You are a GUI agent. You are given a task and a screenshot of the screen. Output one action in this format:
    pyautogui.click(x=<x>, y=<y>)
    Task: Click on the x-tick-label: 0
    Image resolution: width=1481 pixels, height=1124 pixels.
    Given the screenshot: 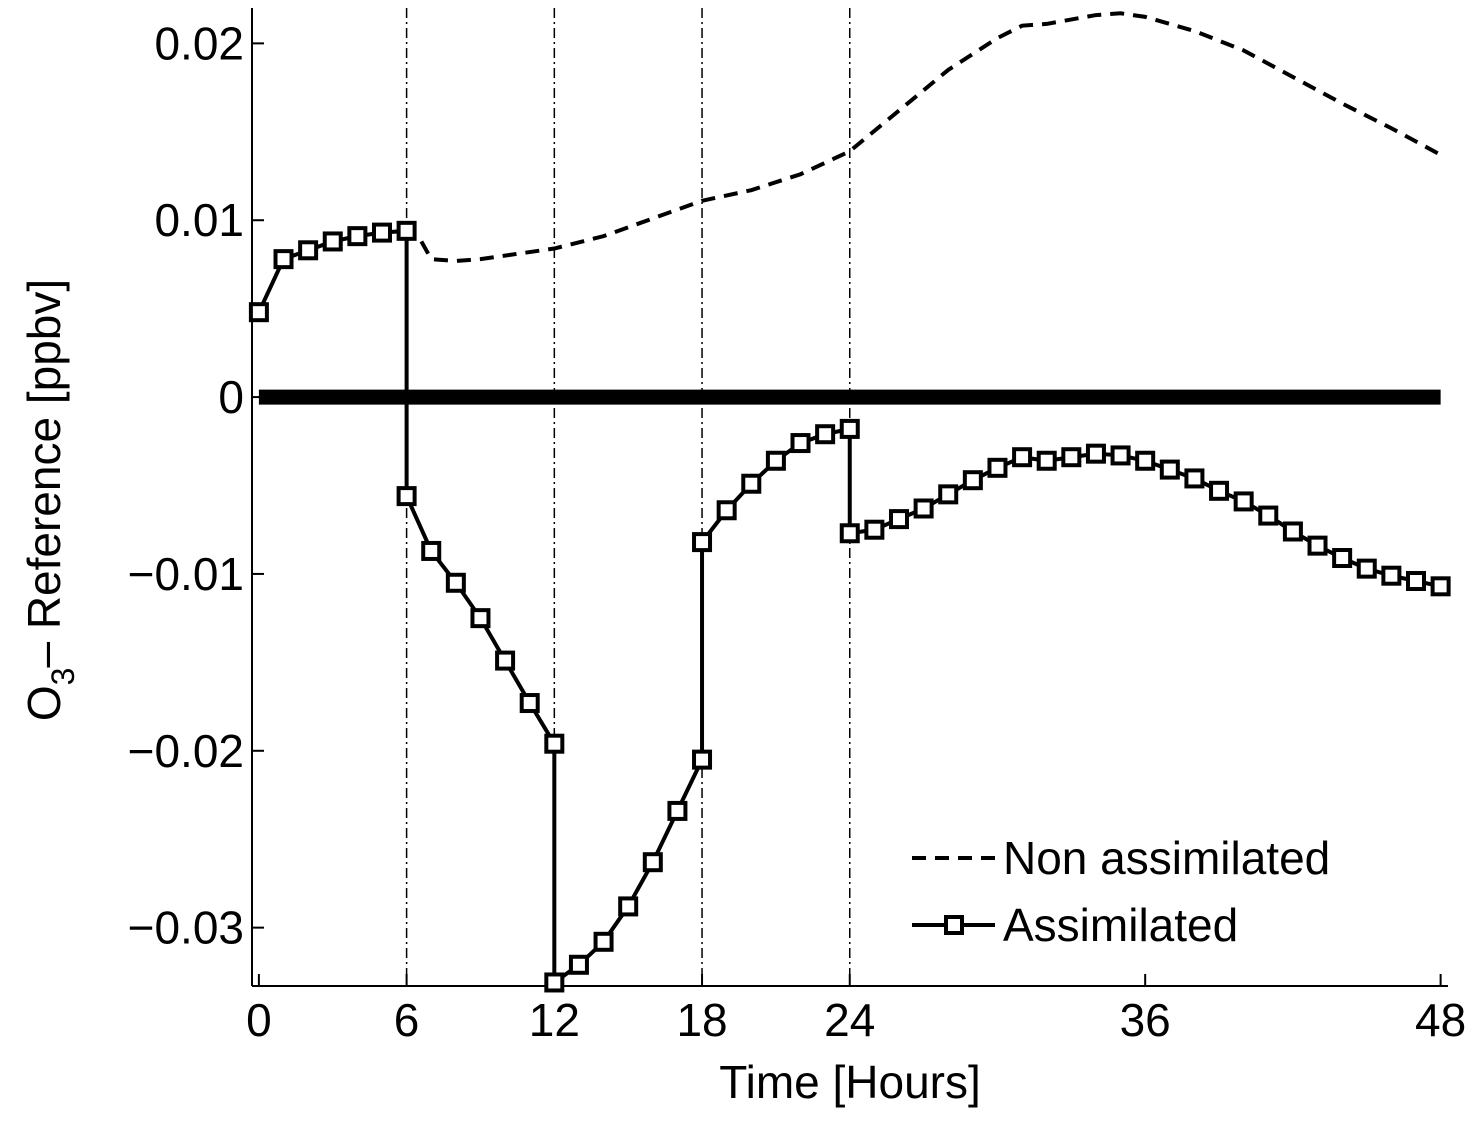 What is the action you would take?
    pyautogui.click(x=259, y=1020)
    